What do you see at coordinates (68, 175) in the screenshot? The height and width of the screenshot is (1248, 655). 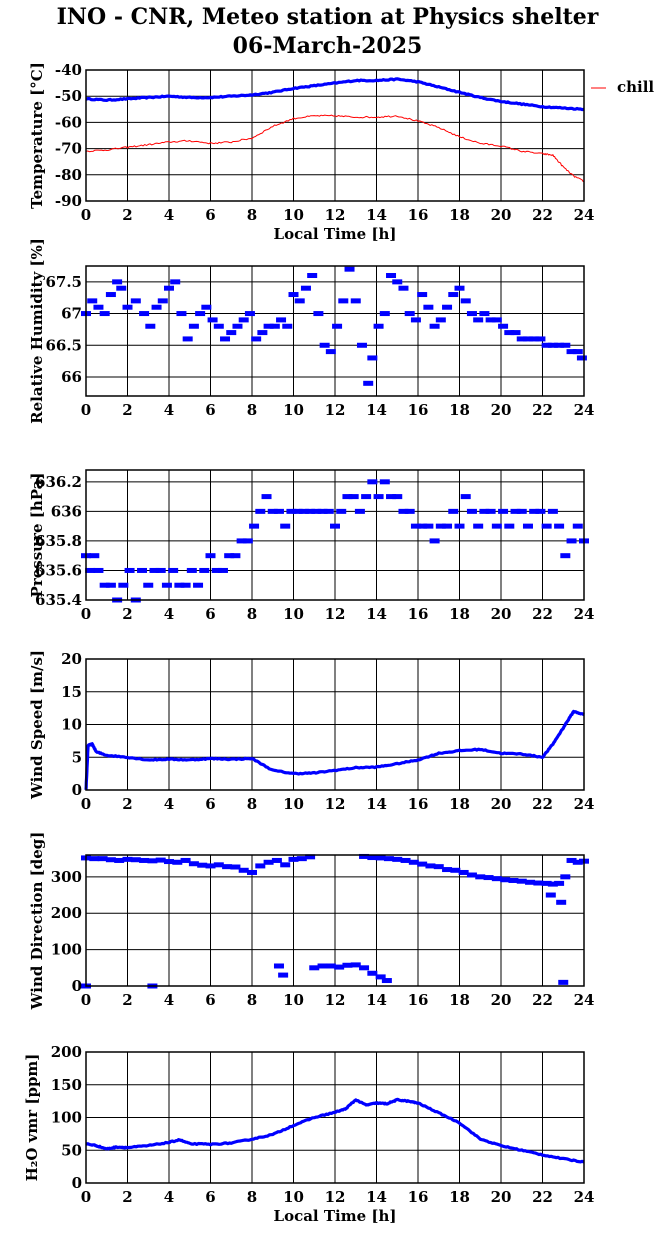 I see `y-tick-label: -80` at bounding box center [68, 175].